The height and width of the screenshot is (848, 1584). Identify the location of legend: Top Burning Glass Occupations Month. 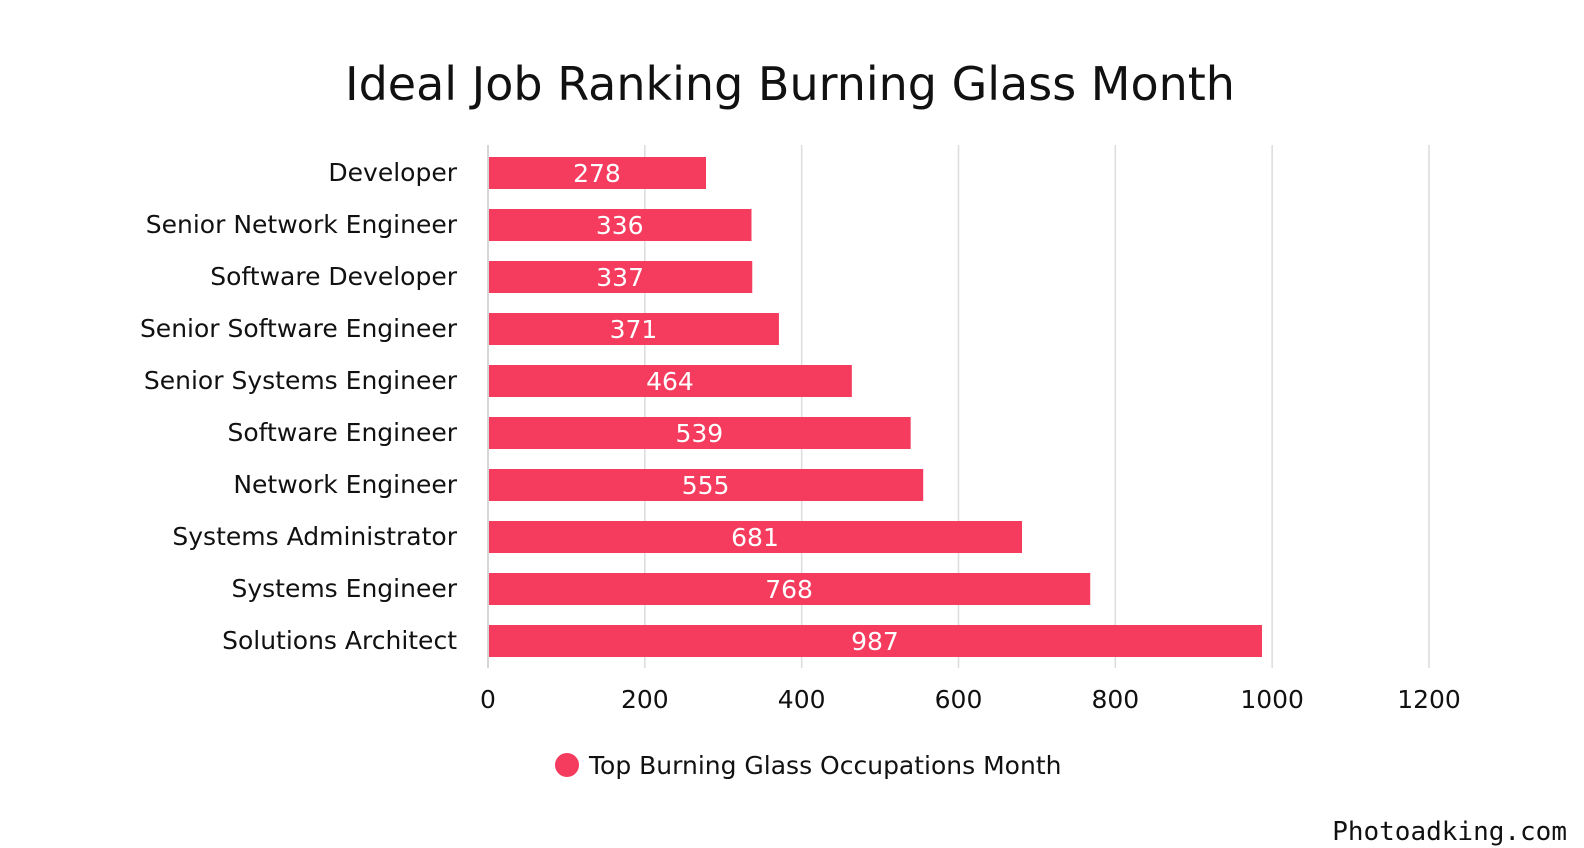
(808, 765).